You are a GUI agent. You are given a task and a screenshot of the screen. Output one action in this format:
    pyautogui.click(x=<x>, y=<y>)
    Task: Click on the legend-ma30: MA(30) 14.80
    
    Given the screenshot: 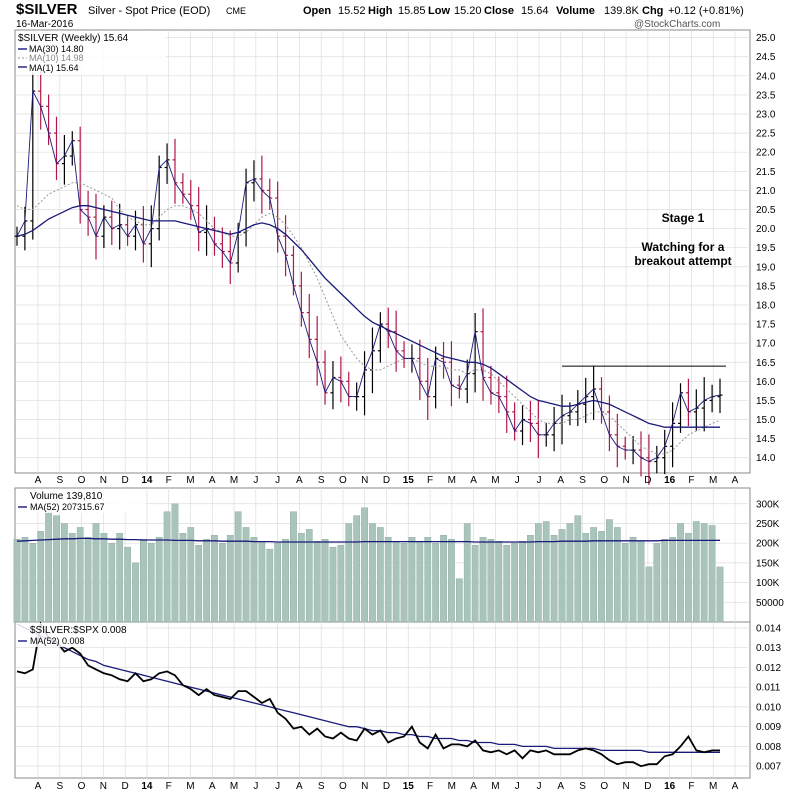 What is the action you would take?
    pyautogui.click(x=56, y=49)
    